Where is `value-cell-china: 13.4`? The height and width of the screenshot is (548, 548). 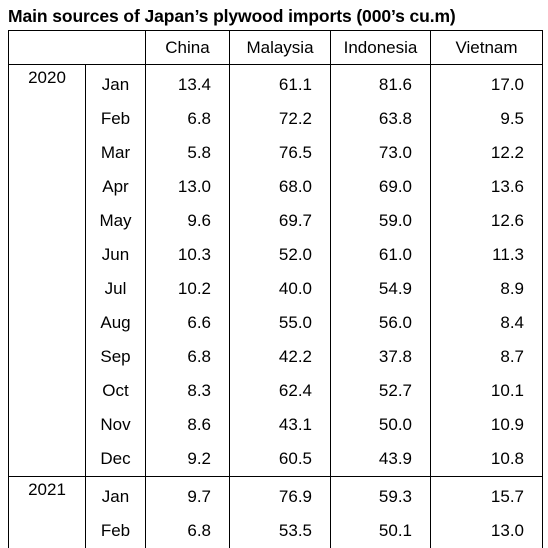
value-cell-china: 13.4 is located at coordinates (188, 84).